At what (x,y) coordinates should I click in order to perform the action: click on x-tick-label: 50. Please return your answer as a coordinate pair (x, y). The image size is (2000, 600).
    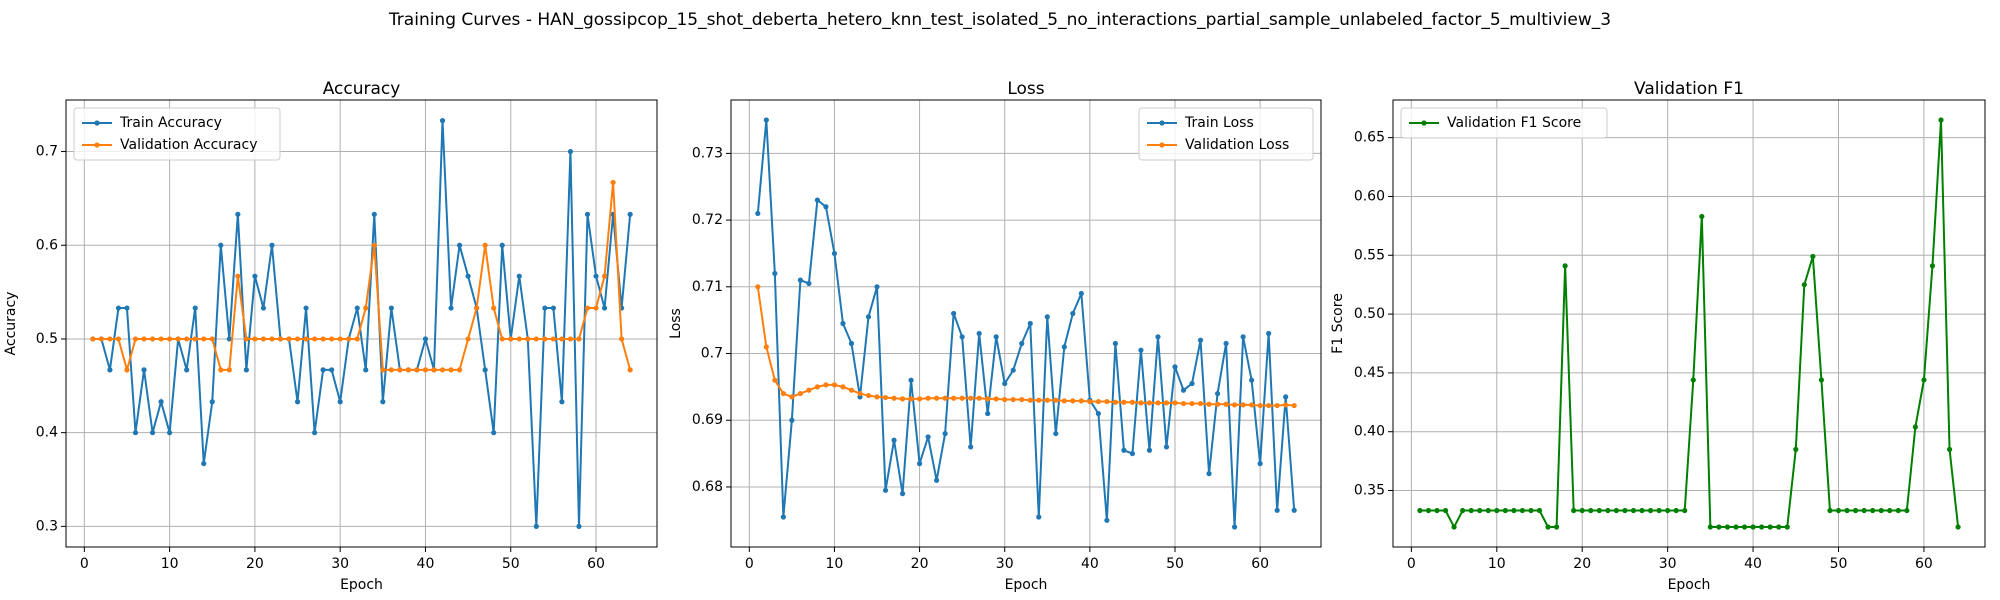
    Looking at the image, I should click on (1839, 564).